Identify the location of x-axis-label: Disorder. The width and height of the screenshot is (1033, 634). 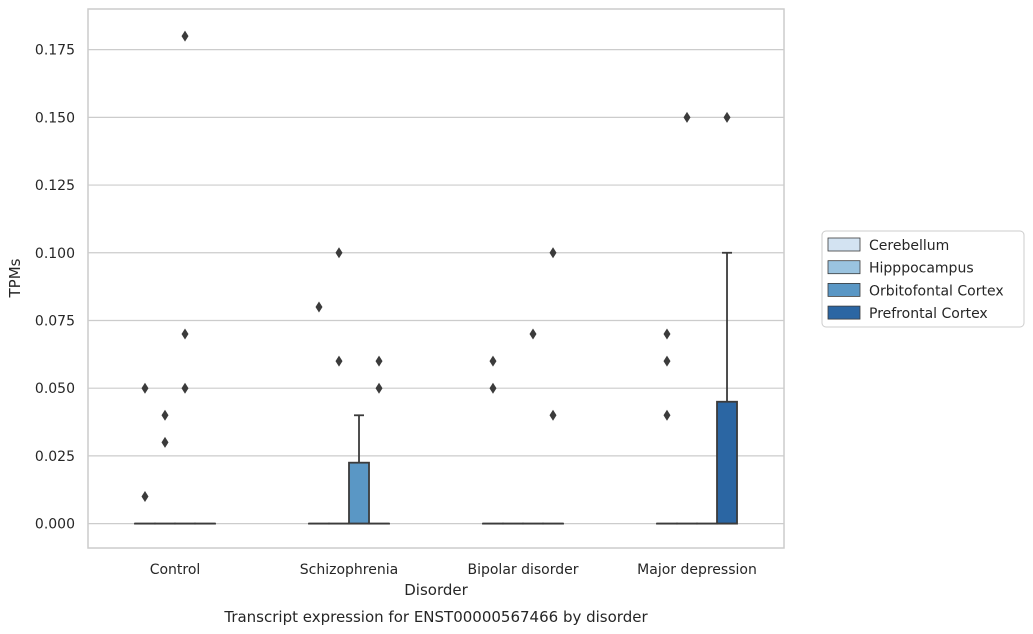
(436, 590).